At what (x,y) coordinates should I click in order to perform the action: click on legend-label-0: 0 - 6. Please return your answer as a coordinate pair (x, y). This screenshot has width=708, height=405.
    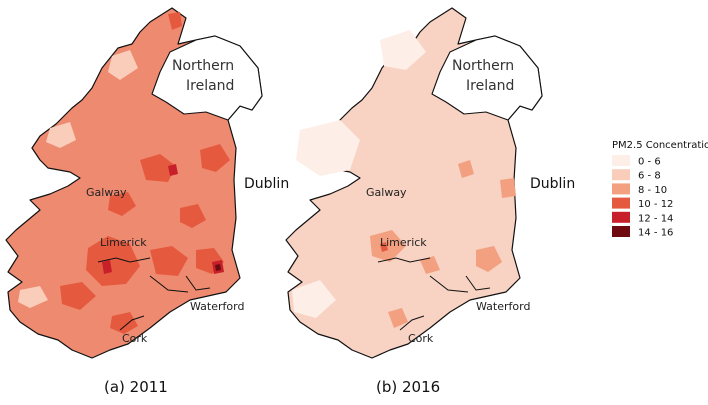
    Looking at the image, I should click on (649, 162).